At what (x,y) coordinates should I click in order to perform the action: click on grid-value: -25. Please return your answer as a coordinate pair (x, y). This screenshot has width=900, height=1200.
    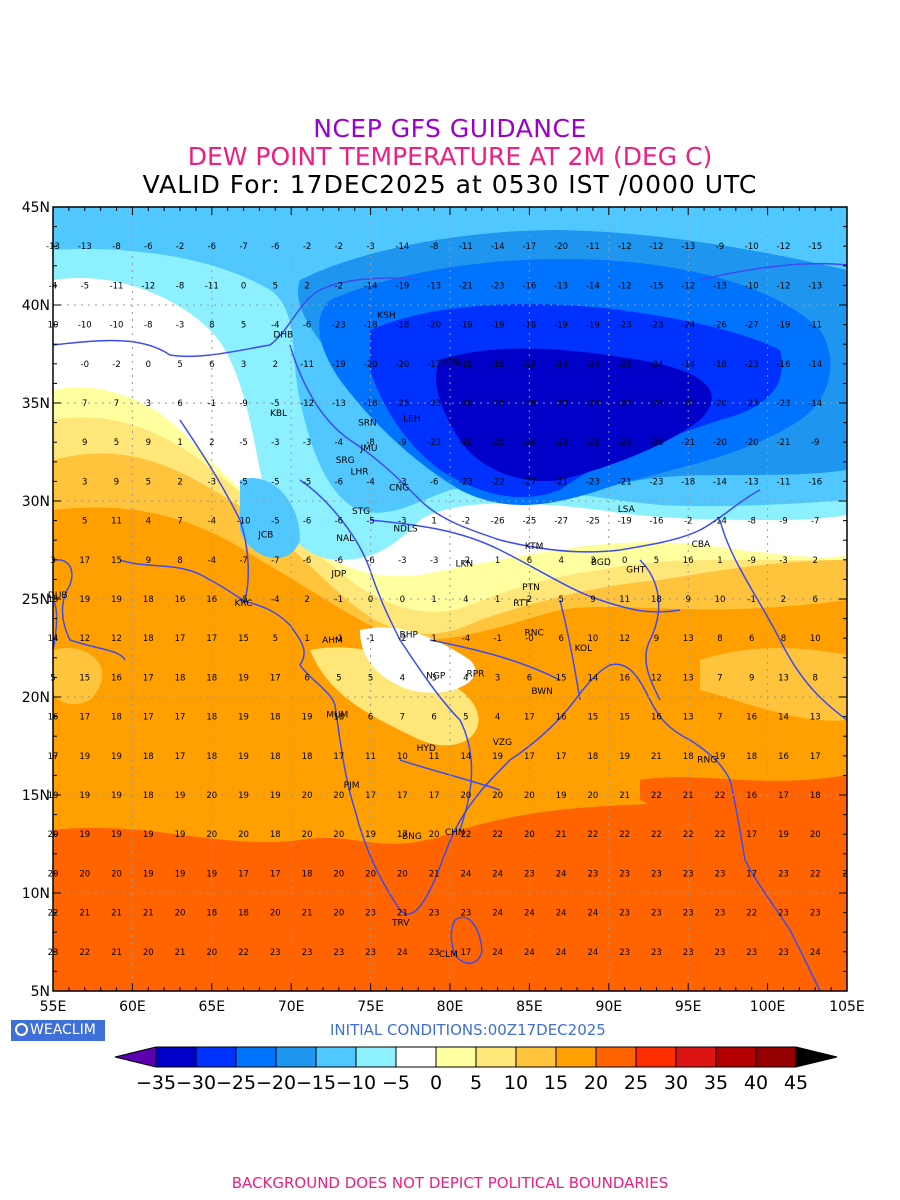
    Looking at the image, I should click on (656, 404).